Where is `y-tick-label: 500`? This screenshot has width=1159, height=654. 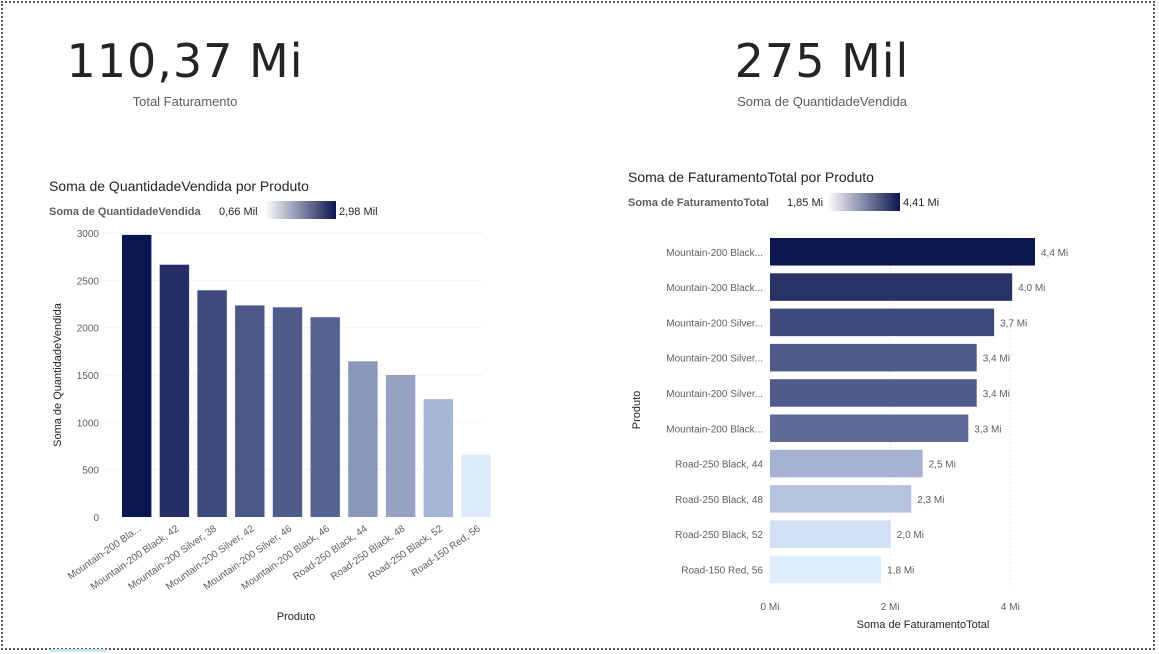
y-tick-label: 500 is located at coordinates (90, 471).